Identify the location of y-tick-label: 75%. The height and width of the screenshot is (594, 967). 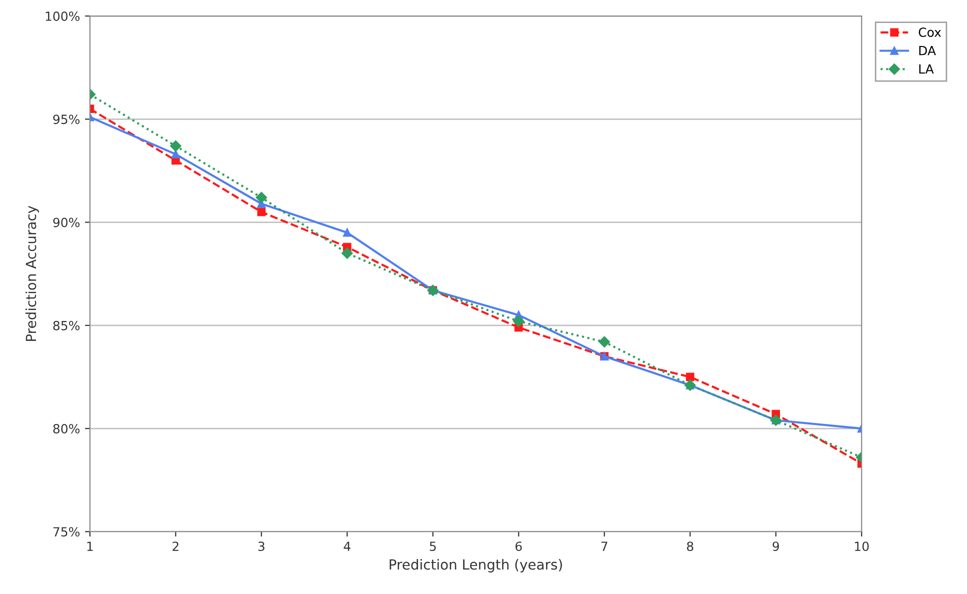
(66, 532).